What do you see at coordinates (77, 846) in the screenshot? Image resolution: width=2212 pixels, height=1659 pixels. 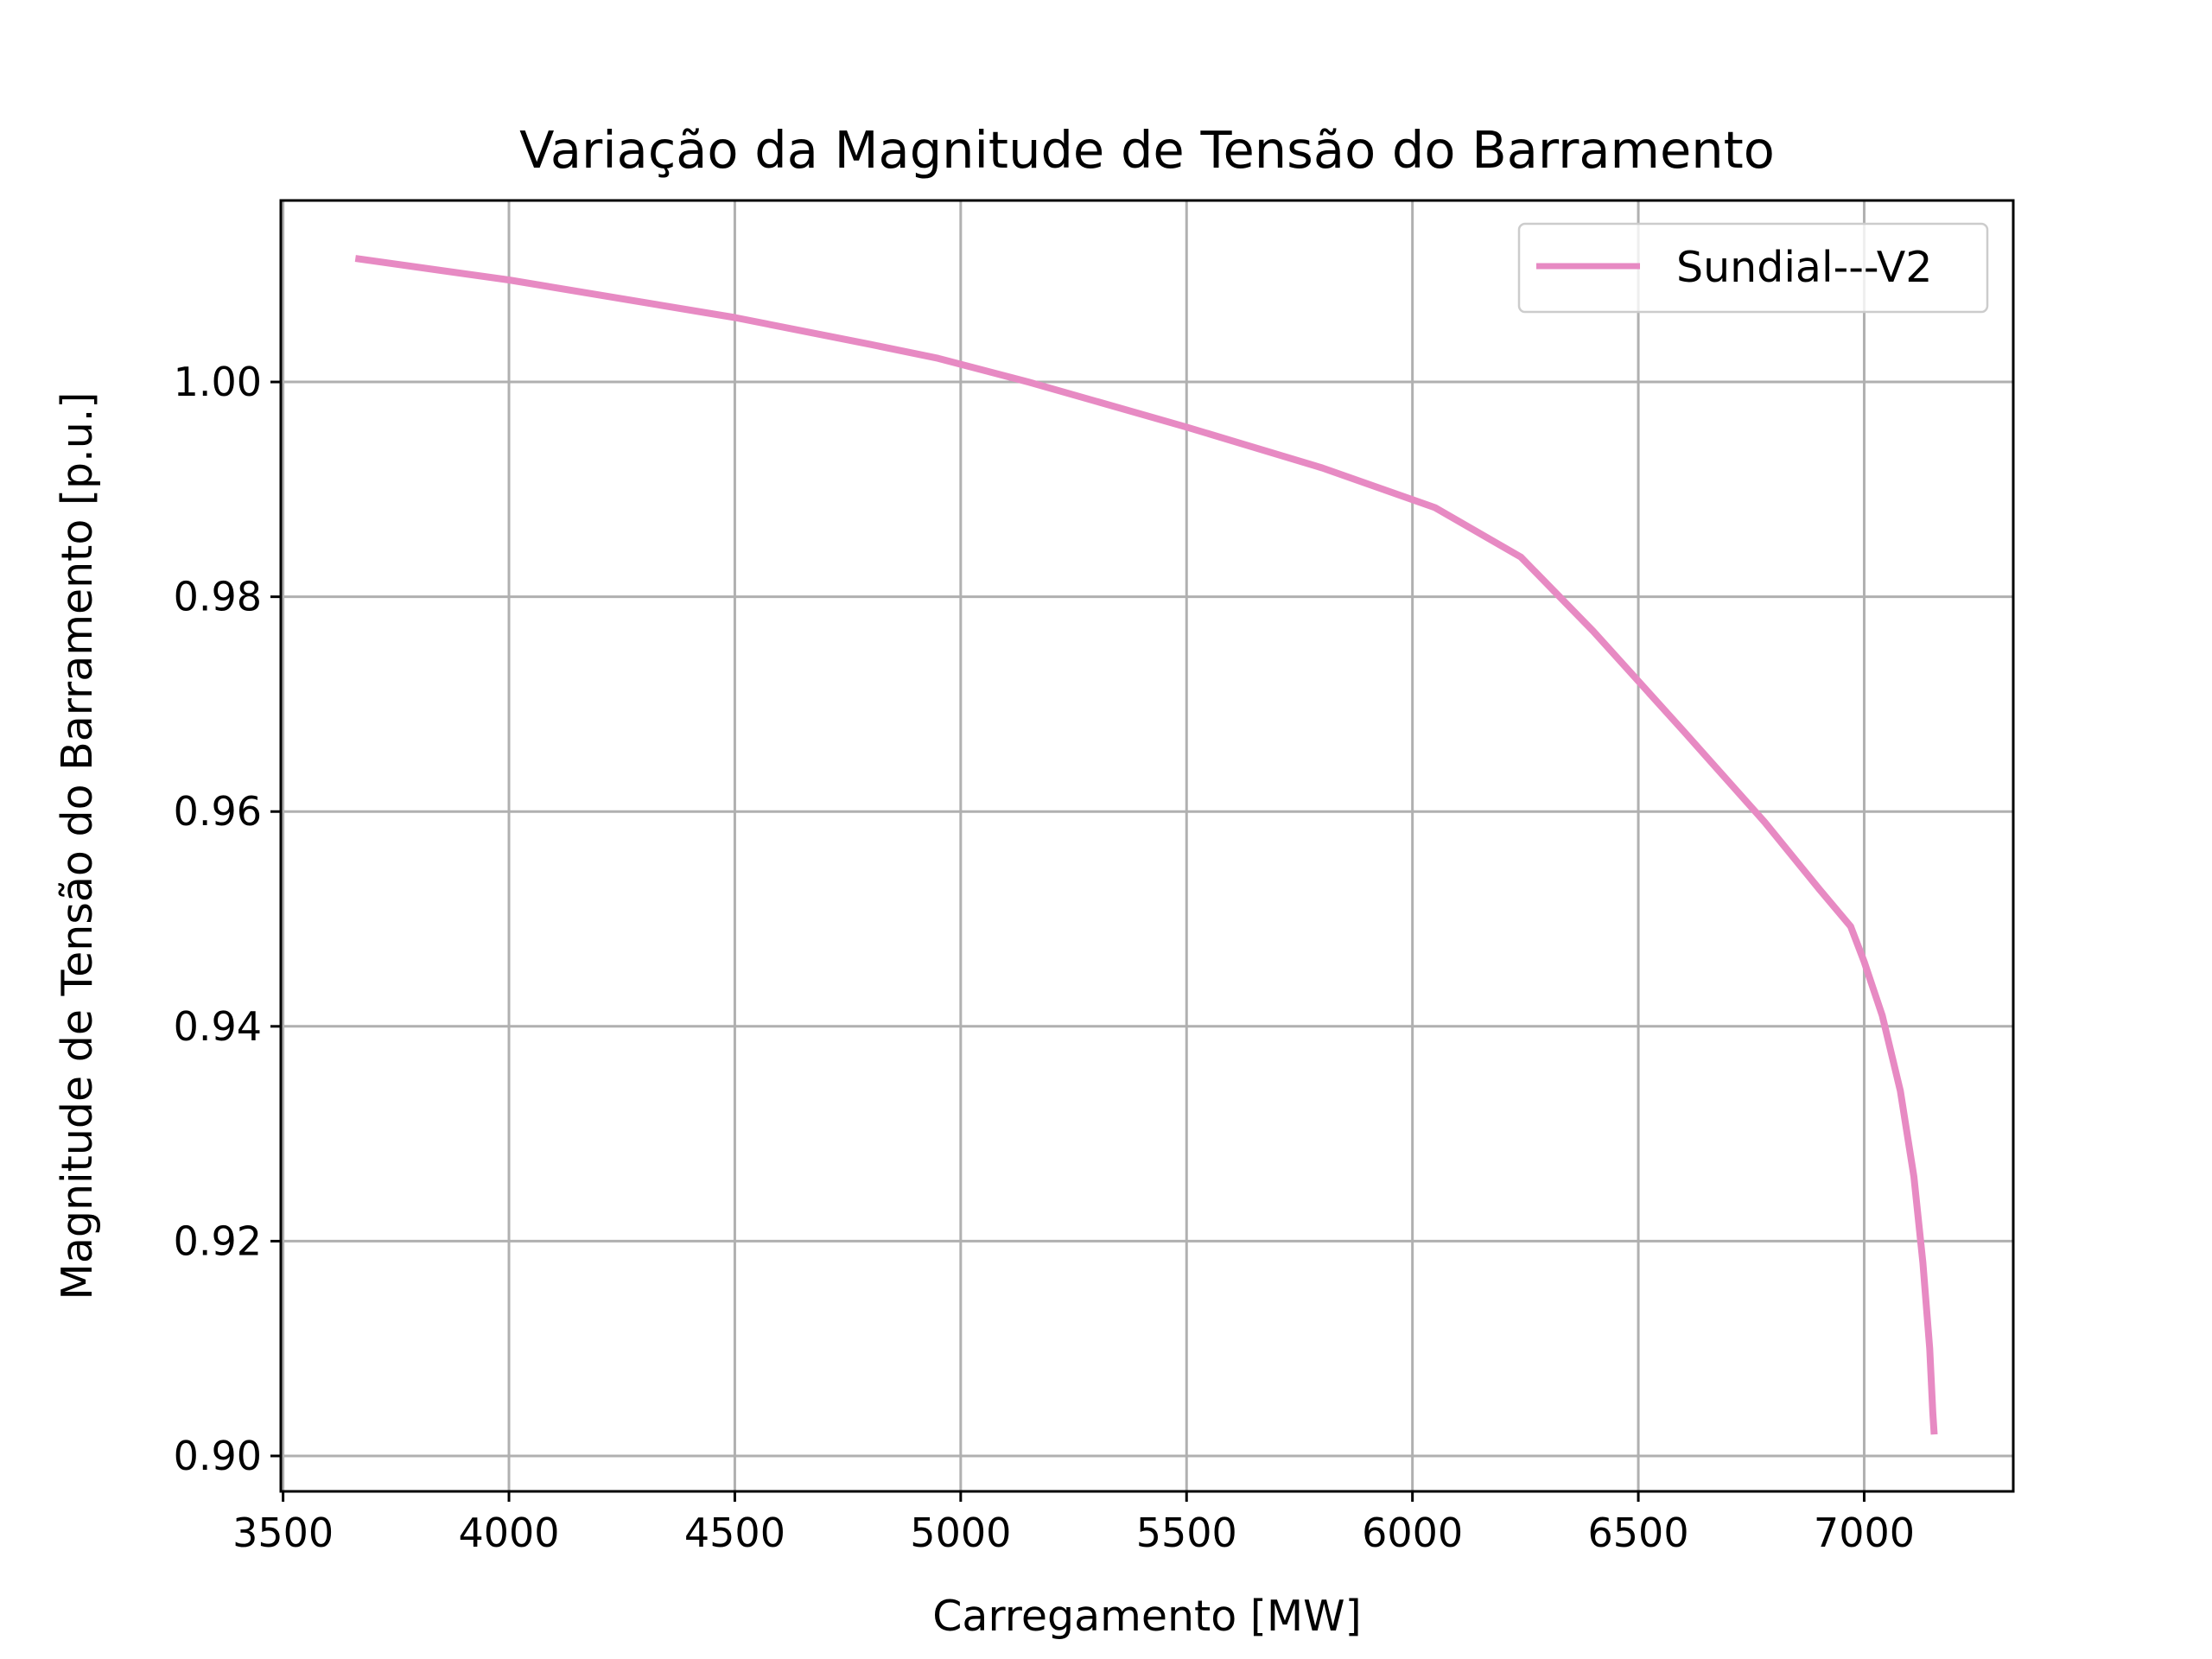 I see `y-axis-label: Magnitude de Tensão do Barramento [p.u.]` at bounding box center [77, 846].